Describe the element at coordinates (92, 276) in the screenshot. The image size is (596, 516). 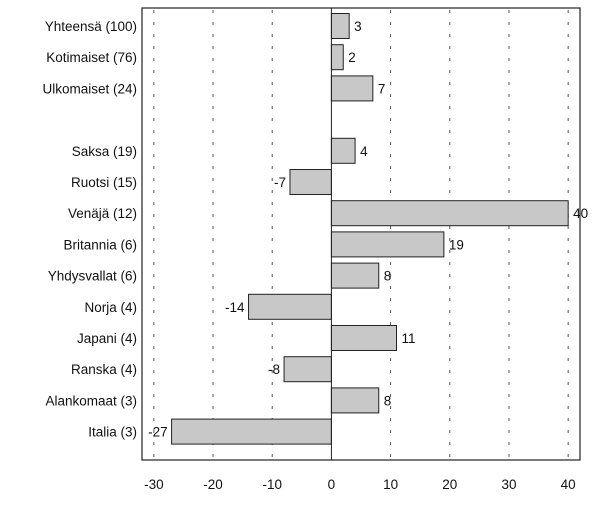
I see `category-label: Yhdysvallat (6)` at that location.